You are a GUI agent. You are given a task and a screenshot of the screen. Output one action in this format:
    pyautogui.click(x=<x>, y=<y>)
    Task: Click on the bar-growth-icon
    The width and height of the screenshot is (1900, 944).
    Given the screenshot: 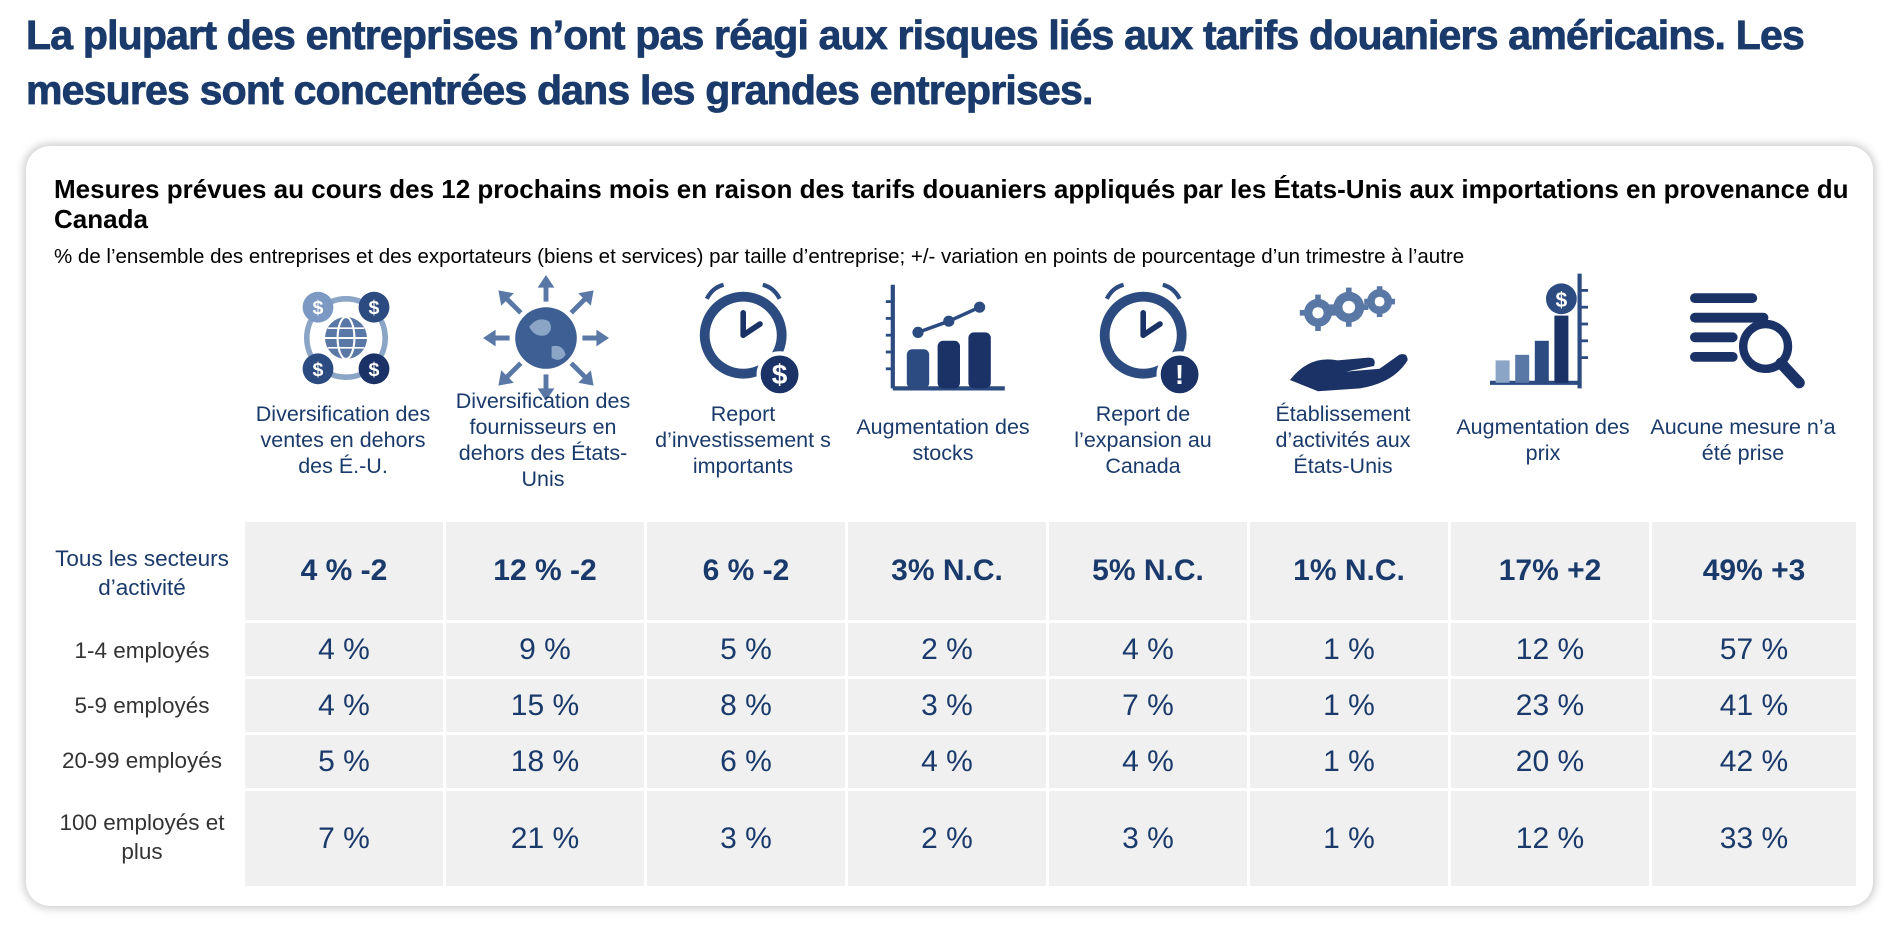 What is the action you would take?
    pyautogui.click(x=946, y=338)
    